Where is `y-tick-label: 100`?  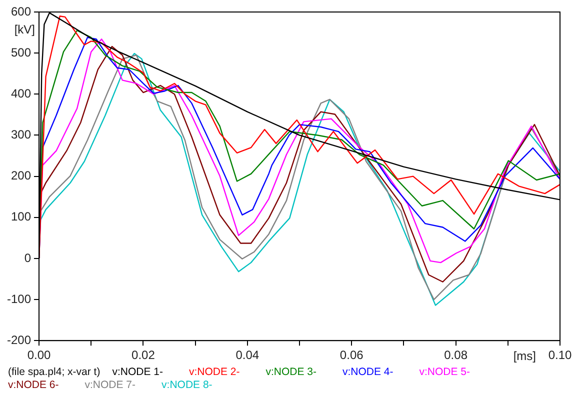
y-tick-label: 100 is located at coordinates (21, 217).